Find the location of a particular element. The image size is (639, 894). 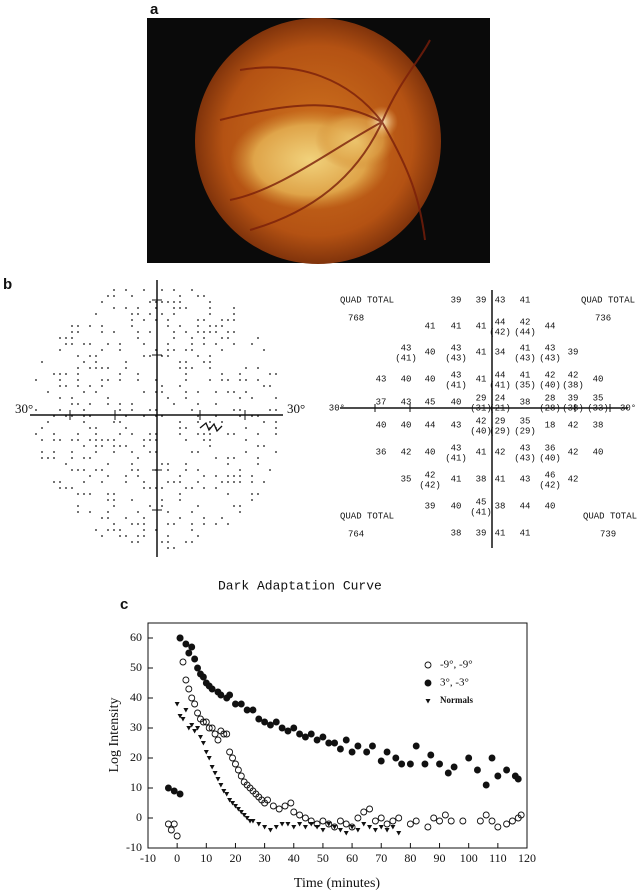

chart-title: Dark Adaptation Curve is located at coordinates (300, 585).